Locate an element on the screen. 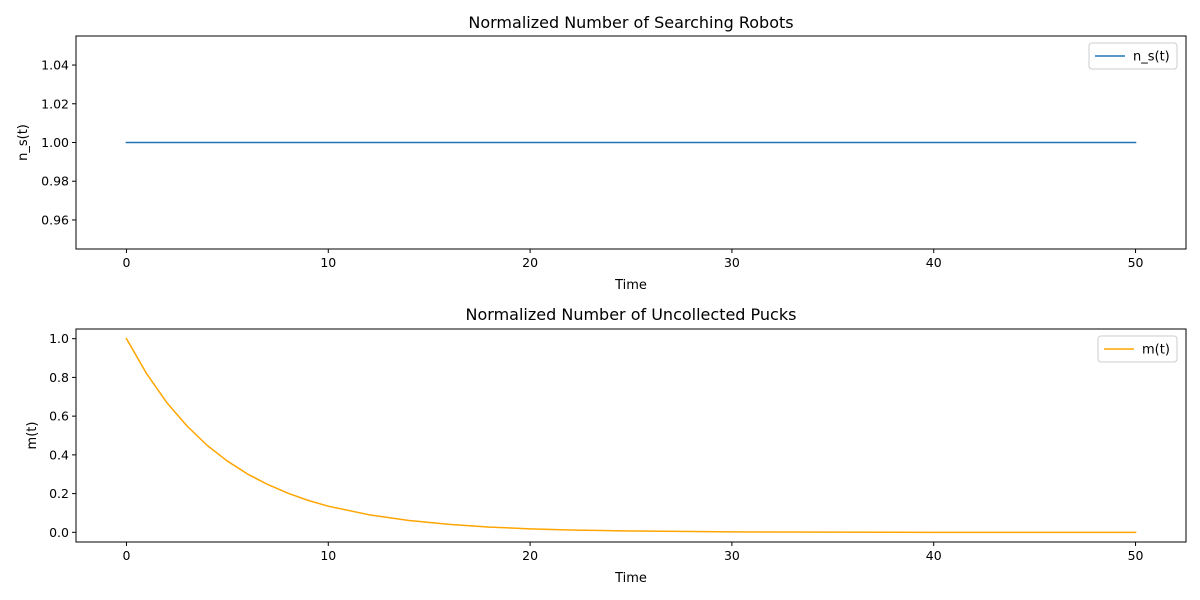 The height and width of the screenshot is (600, 1200). legend: m(t) is located at coordinates (1137, 349).